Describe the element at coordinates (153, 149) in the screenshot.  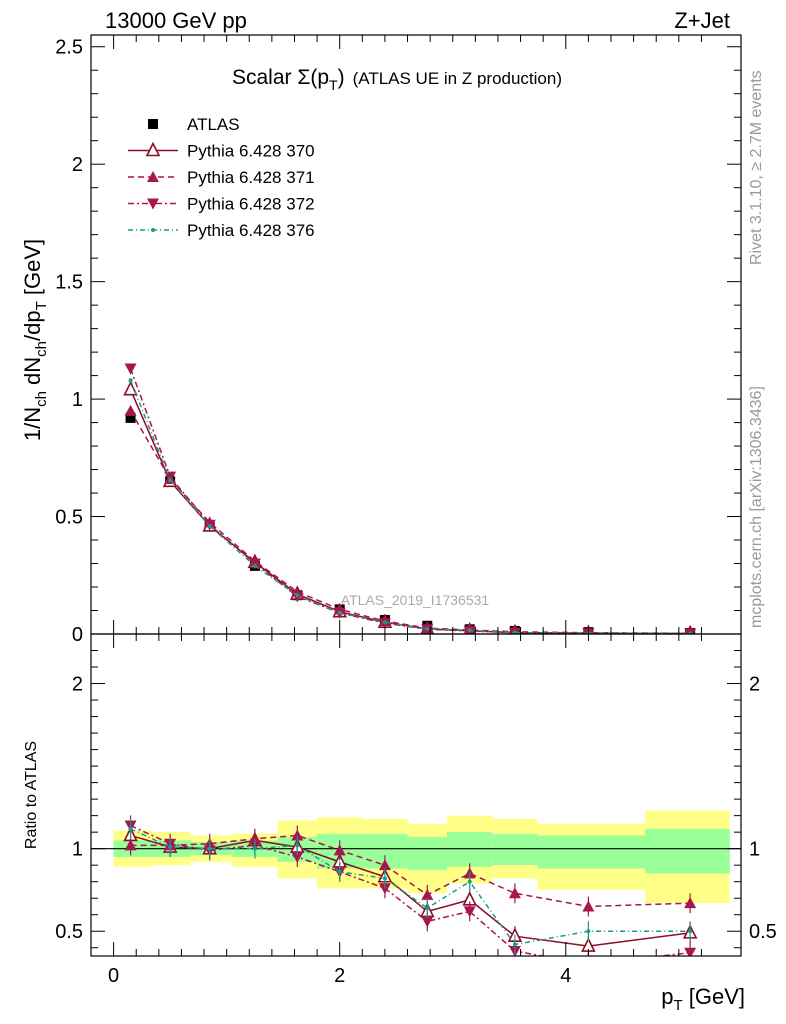
I see `legend-marker-p370` at that location.